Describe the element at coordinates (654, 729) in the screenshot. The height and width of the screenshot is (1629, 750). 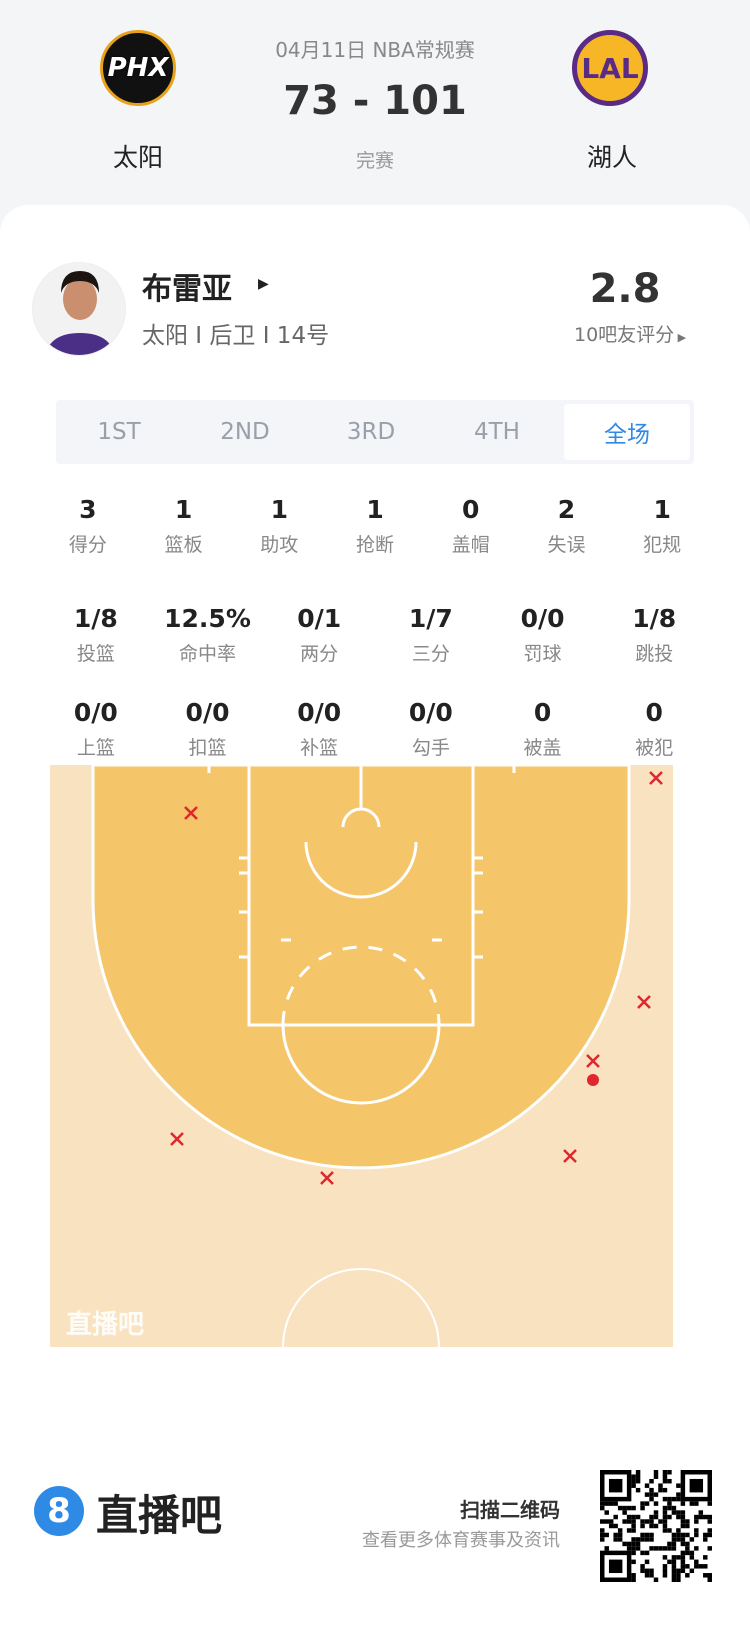
I see `stat-item: 0 被犯` at that location.